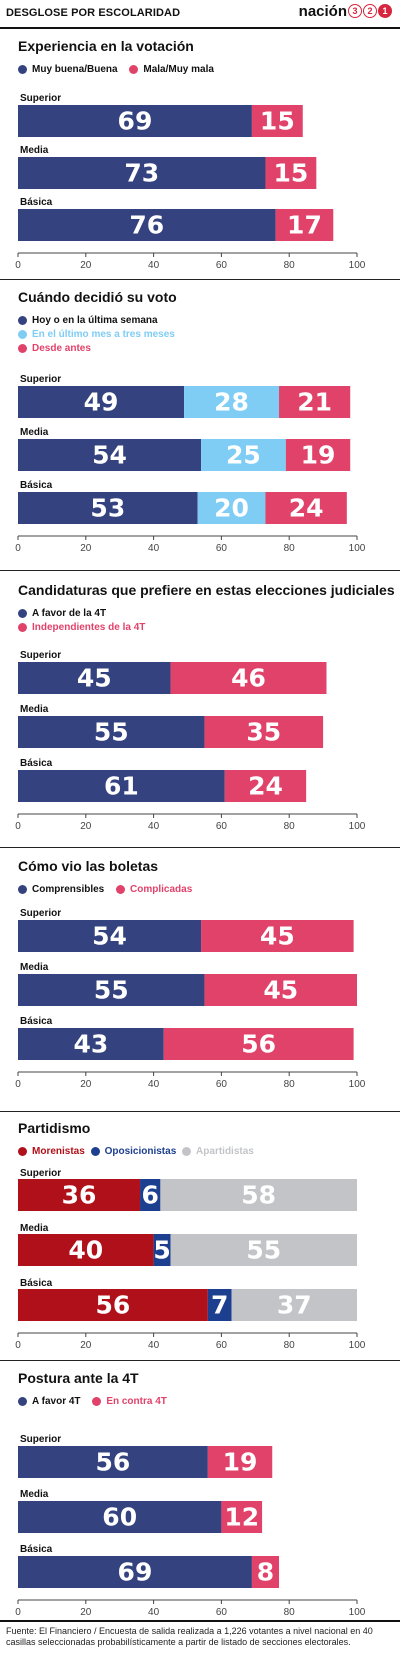 Image resolution: width=400 pixels, height=1659 pixels. What do you see at coordinates (290, 173) in the screenshot?
I see `data-label: 15` at bounding box center [290, 173].